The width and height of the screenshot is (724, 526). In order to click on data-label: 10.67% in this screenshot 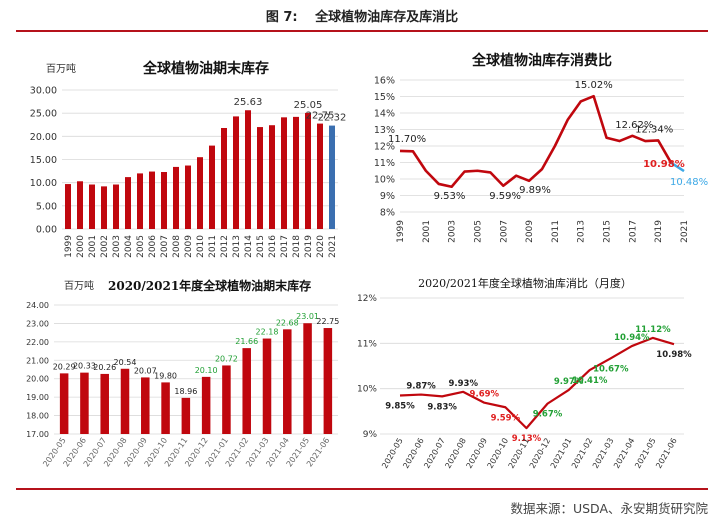, I will do `click(611, 369)`.